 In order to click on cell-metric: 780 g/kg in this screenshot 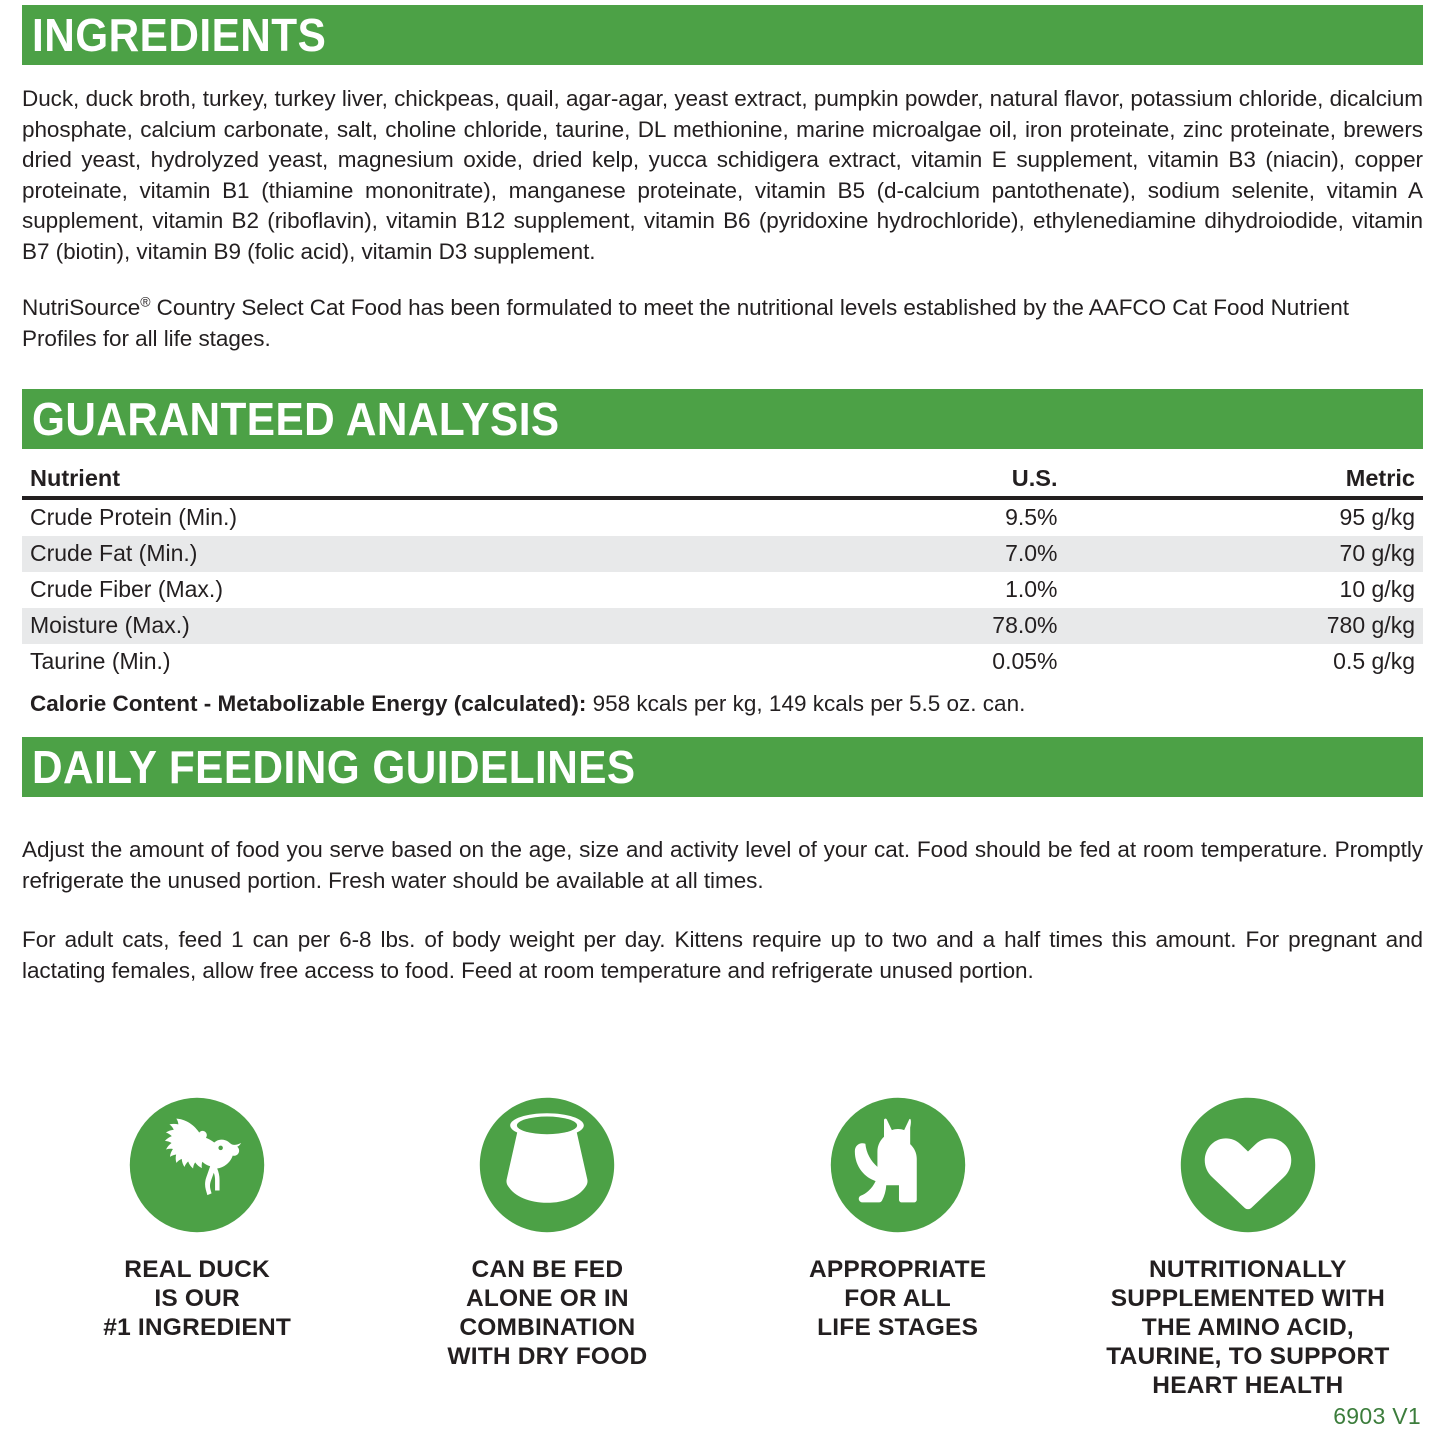, I will do `click(1370, 625)`.